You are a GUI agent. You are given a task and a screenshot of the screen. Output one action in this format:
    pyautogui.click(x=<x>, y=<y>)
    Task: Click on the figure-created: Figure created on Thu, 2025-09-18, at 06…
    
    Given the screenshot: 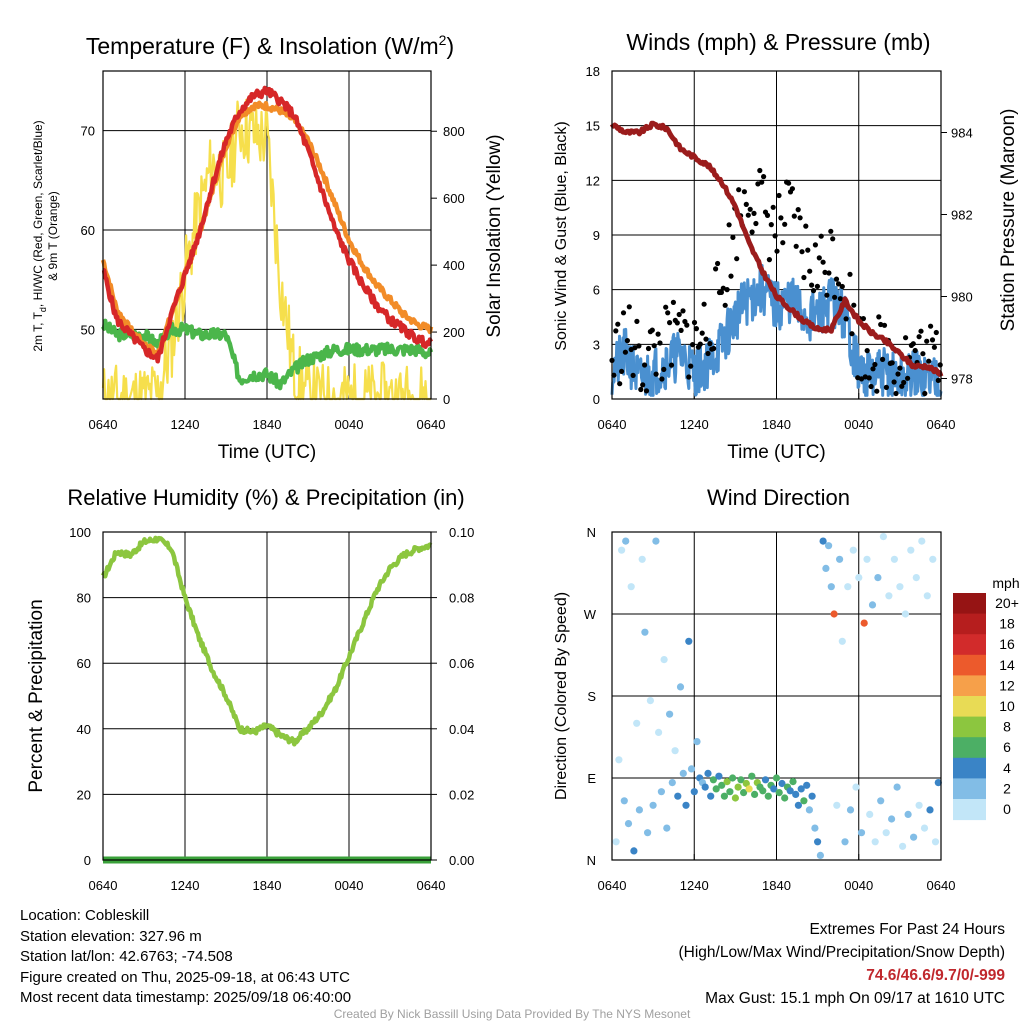 What is the action you would take?
    pyautogui.click(x=185, y=977)
    